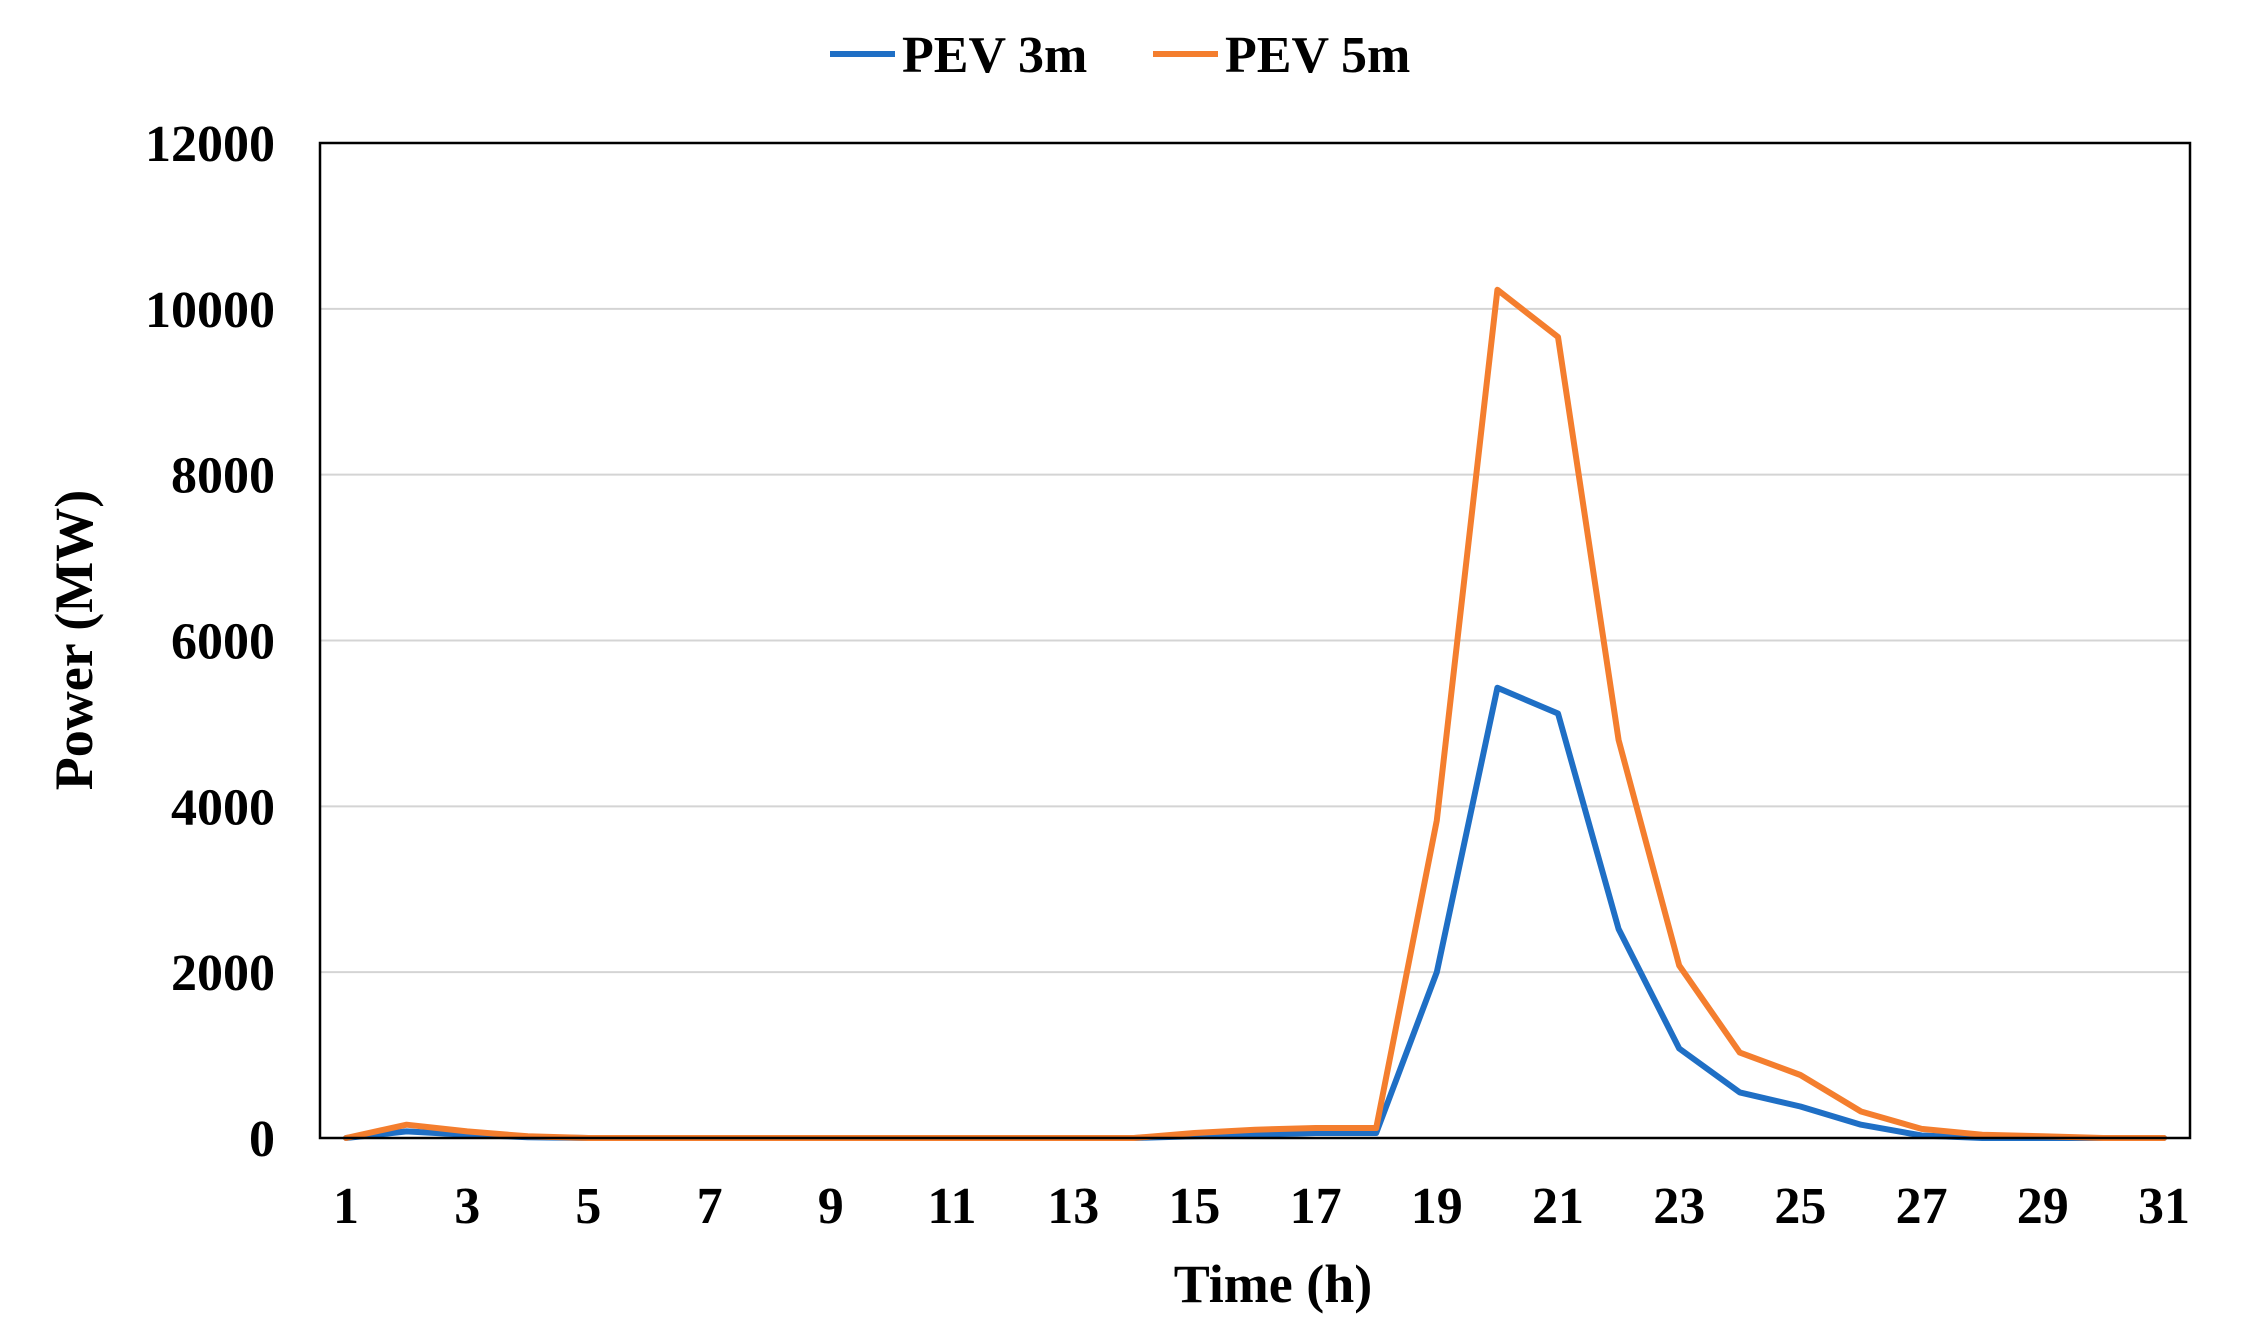  Describe the element at coordinates (223, 973) in the screenshot. I see `y-tick-label: 2000` at that location.